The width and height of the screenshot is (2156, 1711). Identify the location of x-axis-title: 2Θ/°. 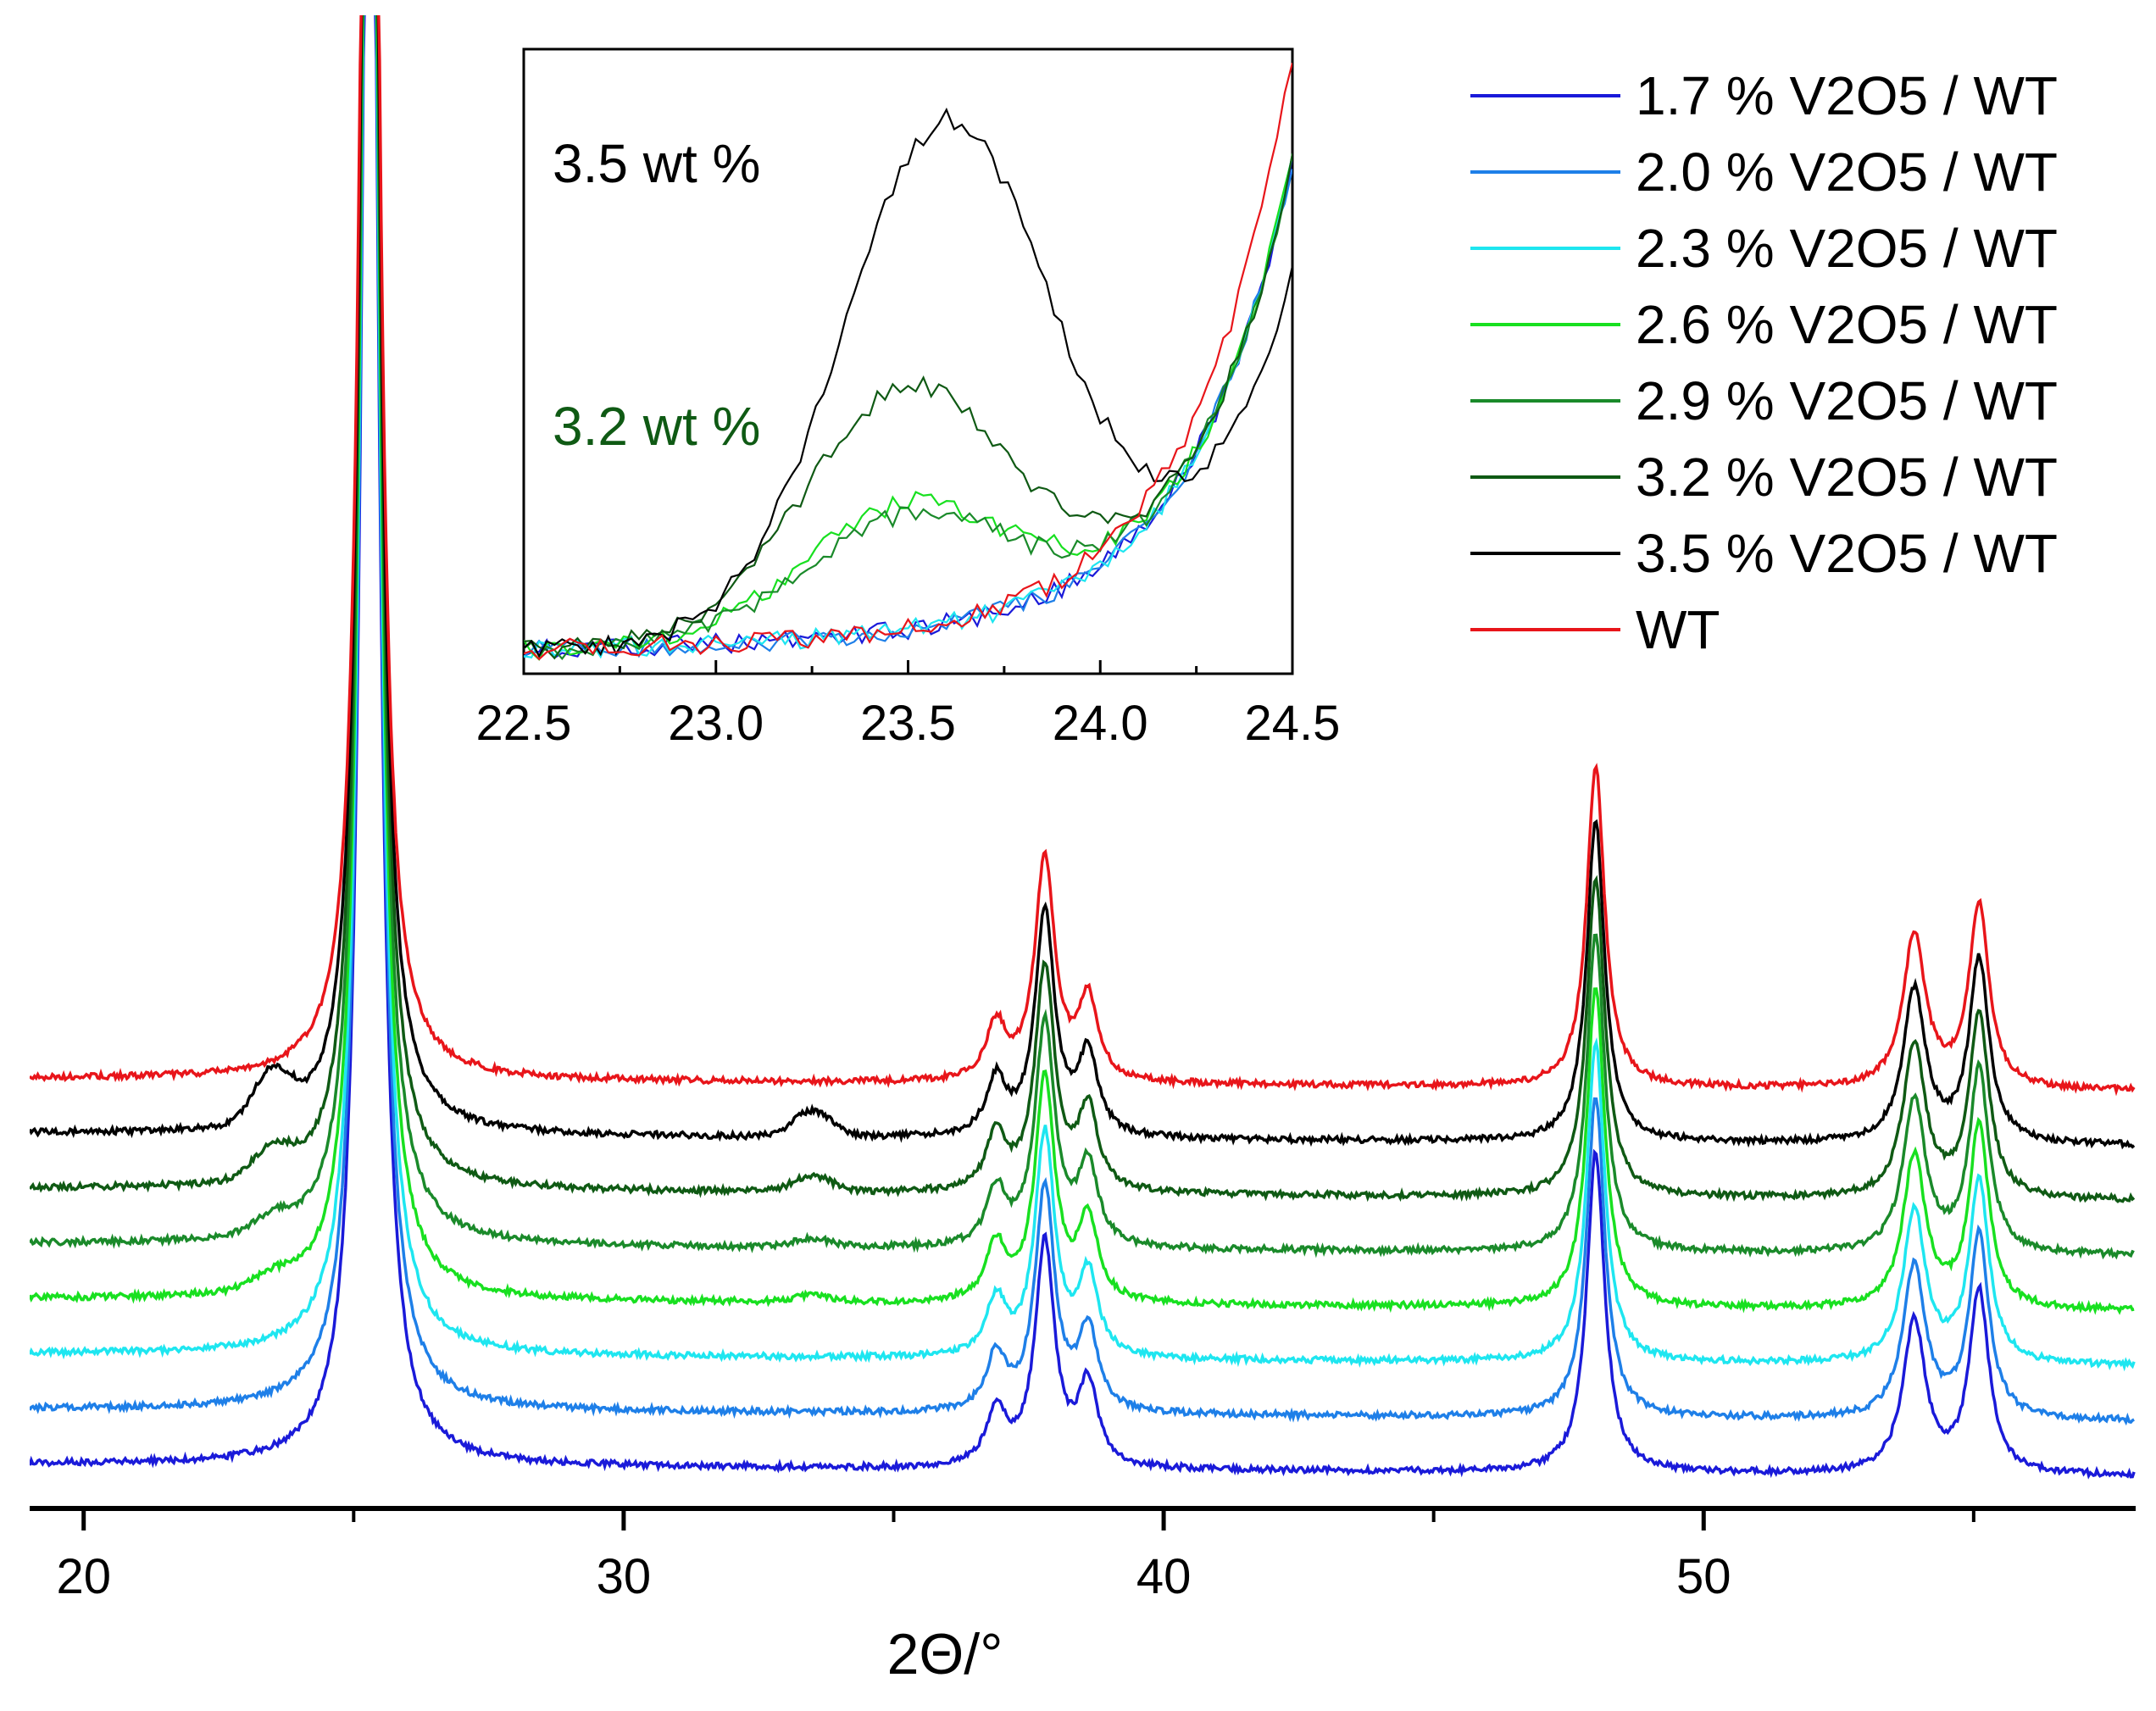
(945, 1654).